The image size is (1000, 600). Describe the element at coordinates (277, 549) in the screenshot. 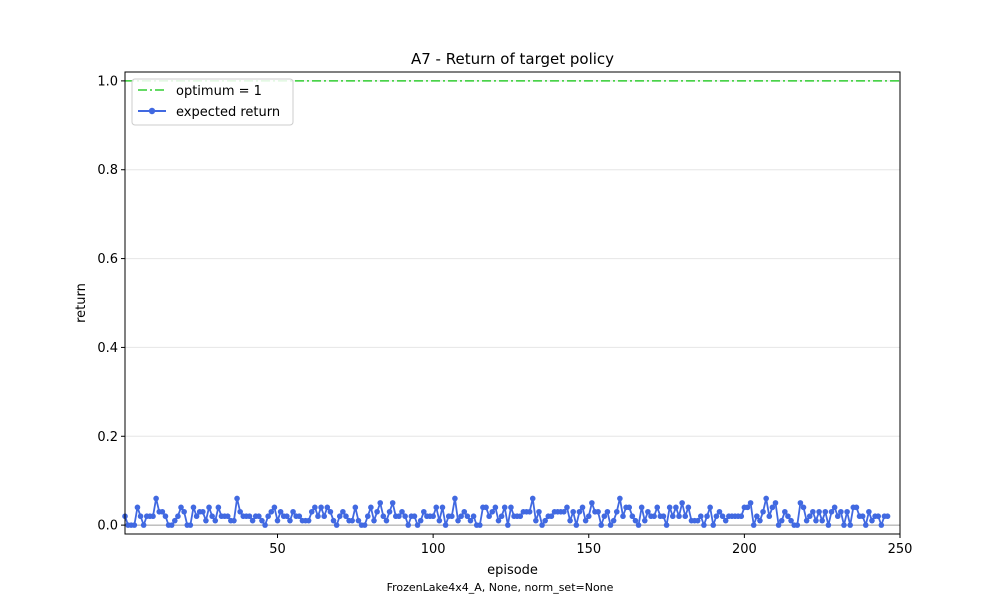

I see `x-tick-label: 50` at that location.